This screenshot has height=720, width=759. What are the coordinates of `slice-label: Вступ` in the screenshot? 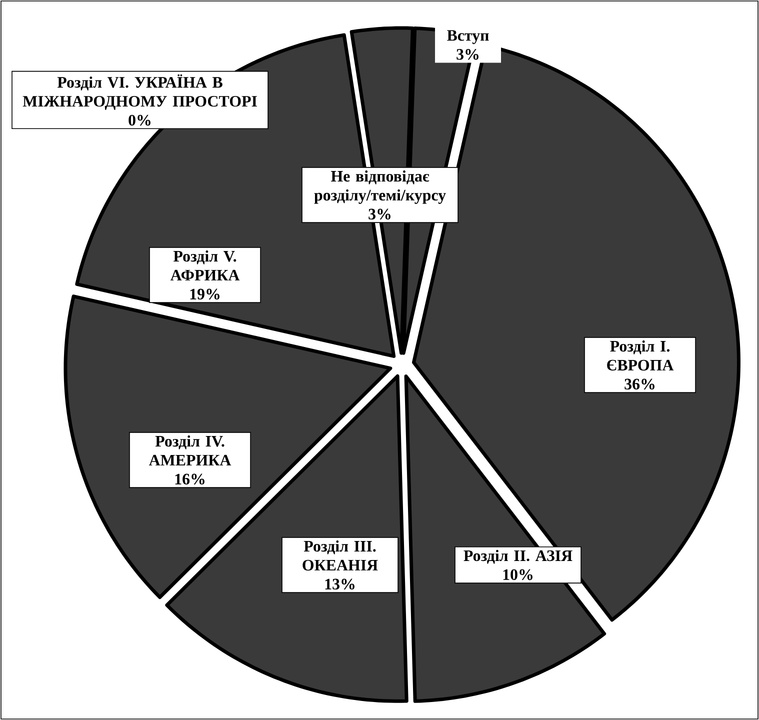 It's located at (468, 37).